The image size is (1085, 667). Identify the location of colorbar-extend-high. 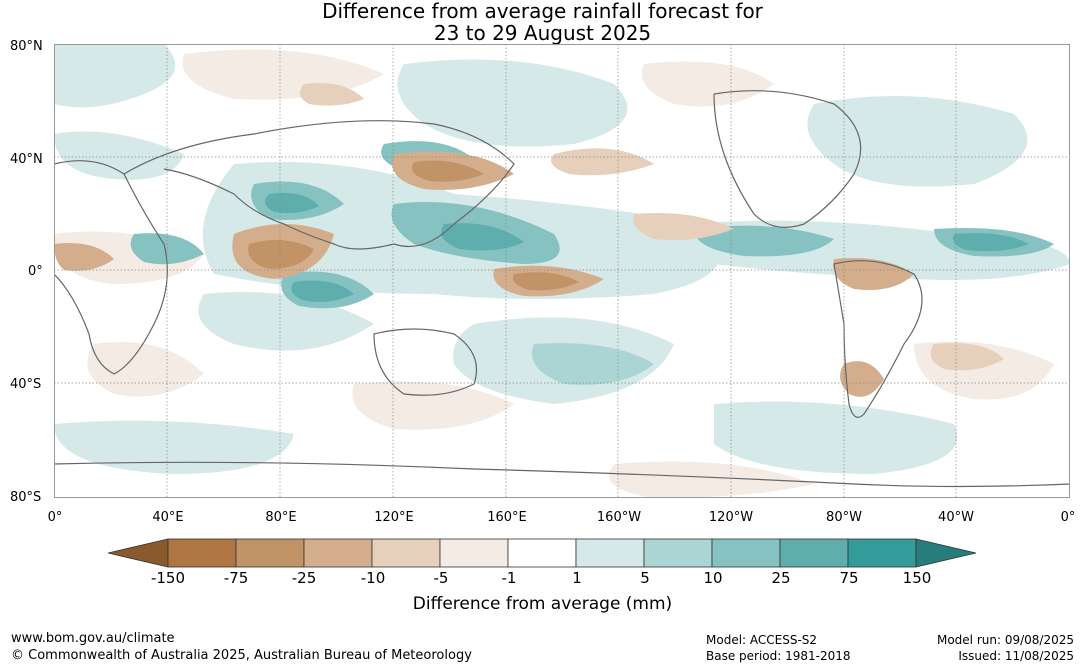
(946, 553).